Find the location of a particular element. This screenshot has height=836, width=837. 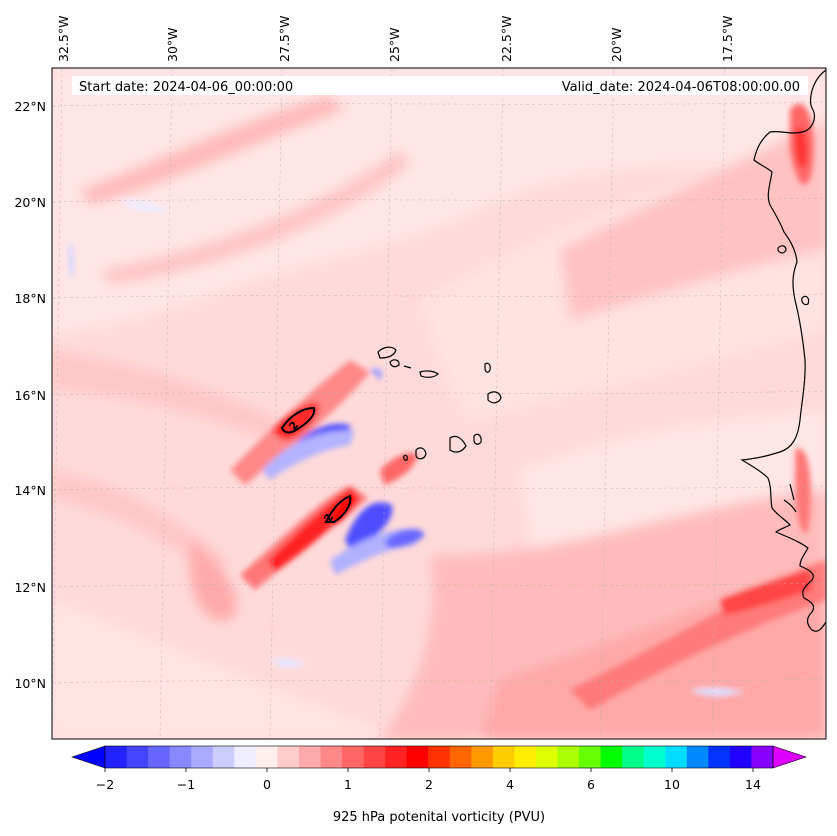

colorbar-tick-labels: −2 −1 0 1 2 4 6 10 14 is located at coordinates (428, 784).